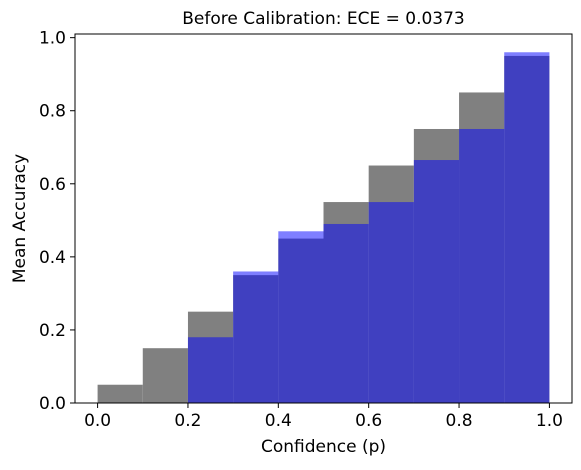 The width and height of the screenshot is (581, 470). I want to click on bar-series2-bin4, so click(256, 337).